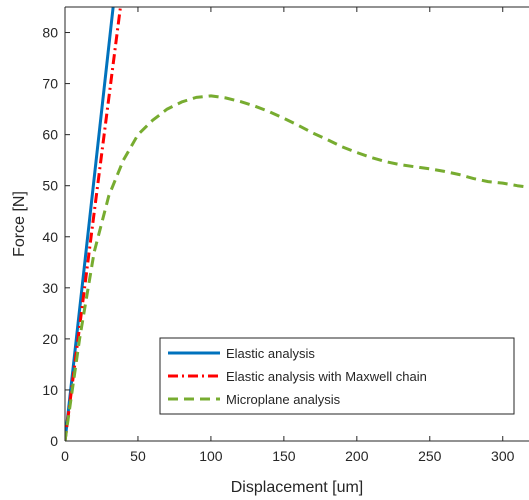 The width and height of the screenshot is (529, 500). Describe the element at coordinates (50, 237) in the screenshot. I see `y-tick-label: 40` at that location.